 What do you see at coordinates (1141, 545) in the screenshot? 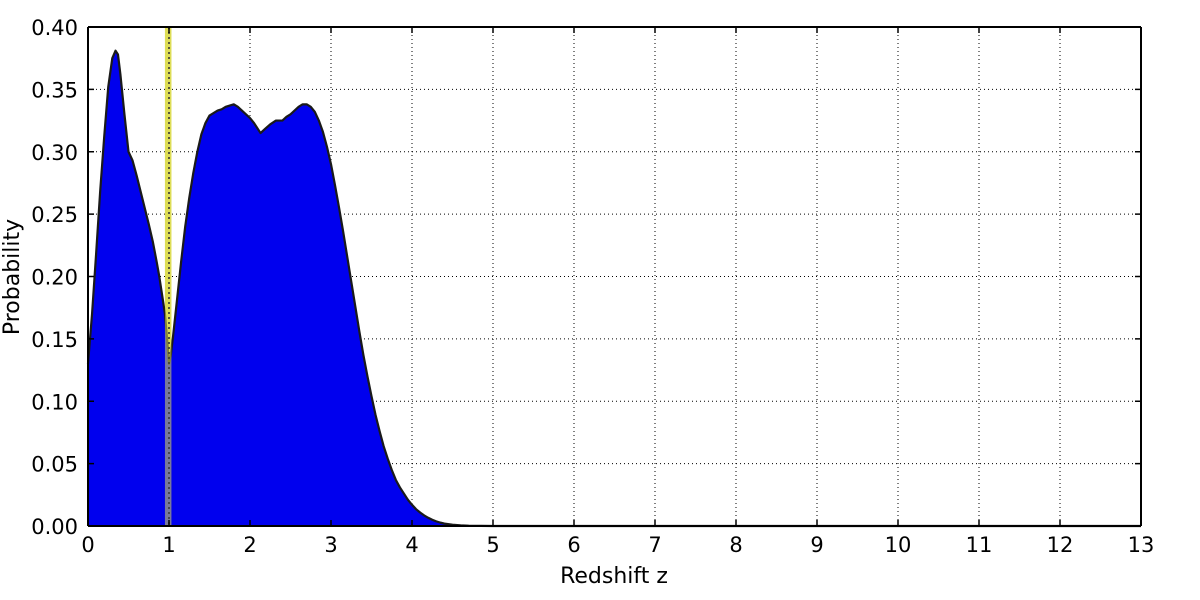
I see `x-tick-label: 13` at bounding box center [1141, 545].